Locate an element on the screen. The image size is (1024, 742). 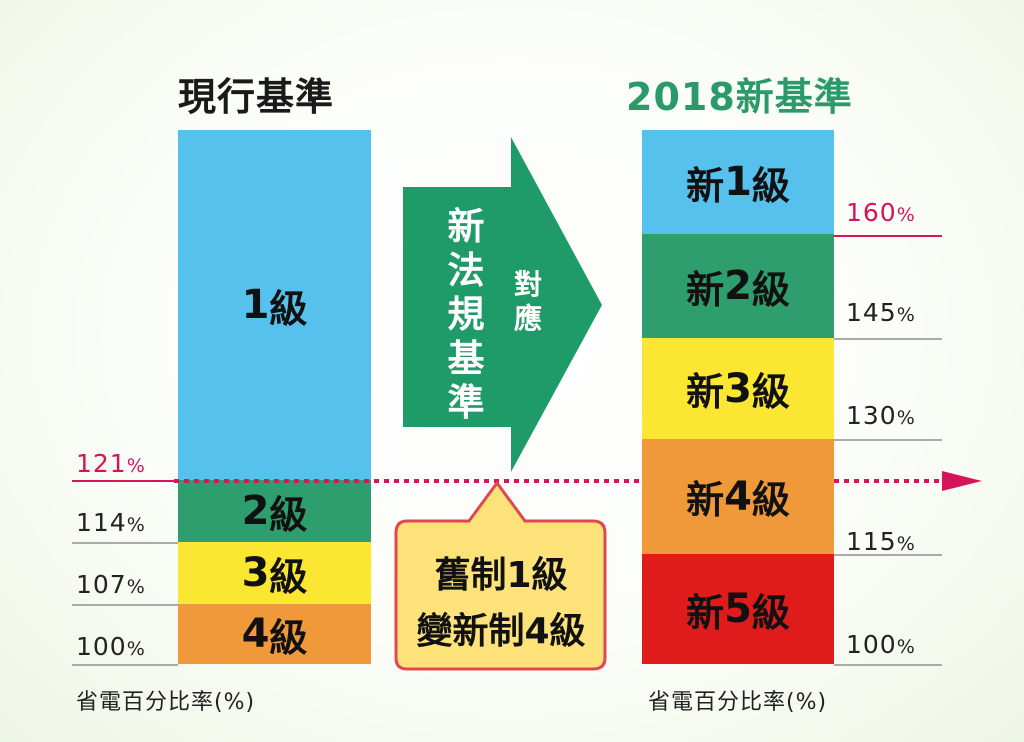
new-level-3-unit: 級 is located at coordinates (770, 392).